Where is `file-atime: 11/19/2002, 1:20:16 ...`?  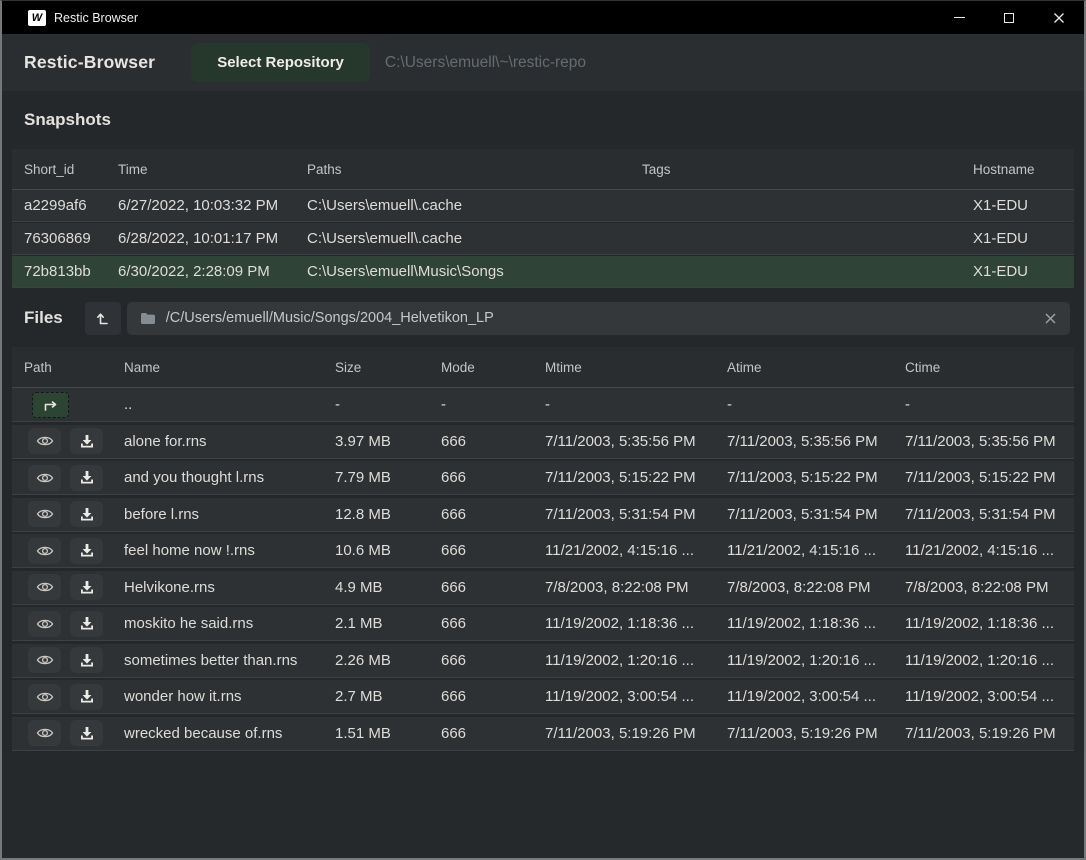 file-atime: 11/19/2002, 1:20:16 ... is located at coordinates (802, 660).